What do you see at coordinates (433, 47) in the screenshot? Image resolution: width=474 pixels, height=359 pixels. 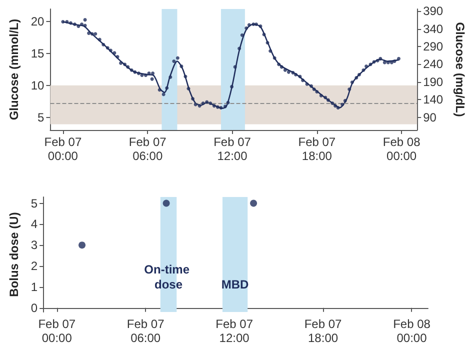 I see `y2-tick-label: 290` at bounding box center [433, 47].